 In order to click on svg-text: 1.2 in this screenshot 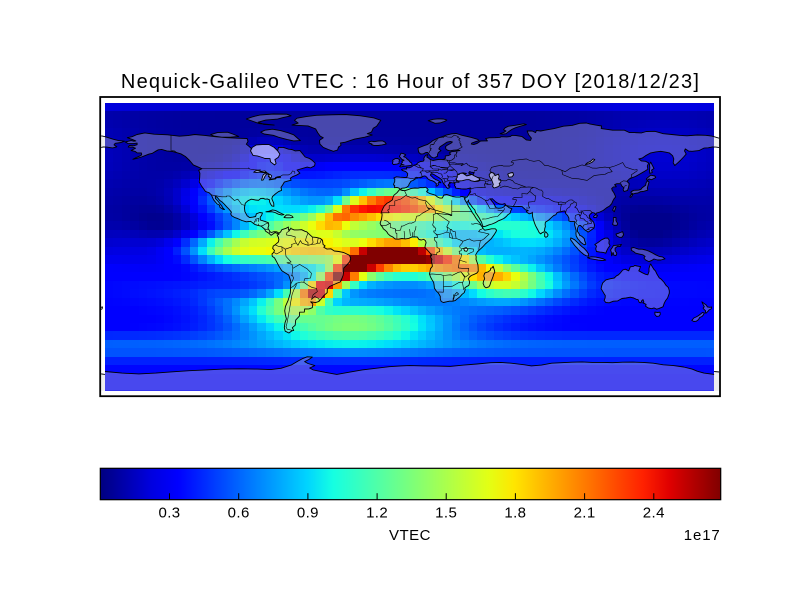, I will do `click(377, 513)`.